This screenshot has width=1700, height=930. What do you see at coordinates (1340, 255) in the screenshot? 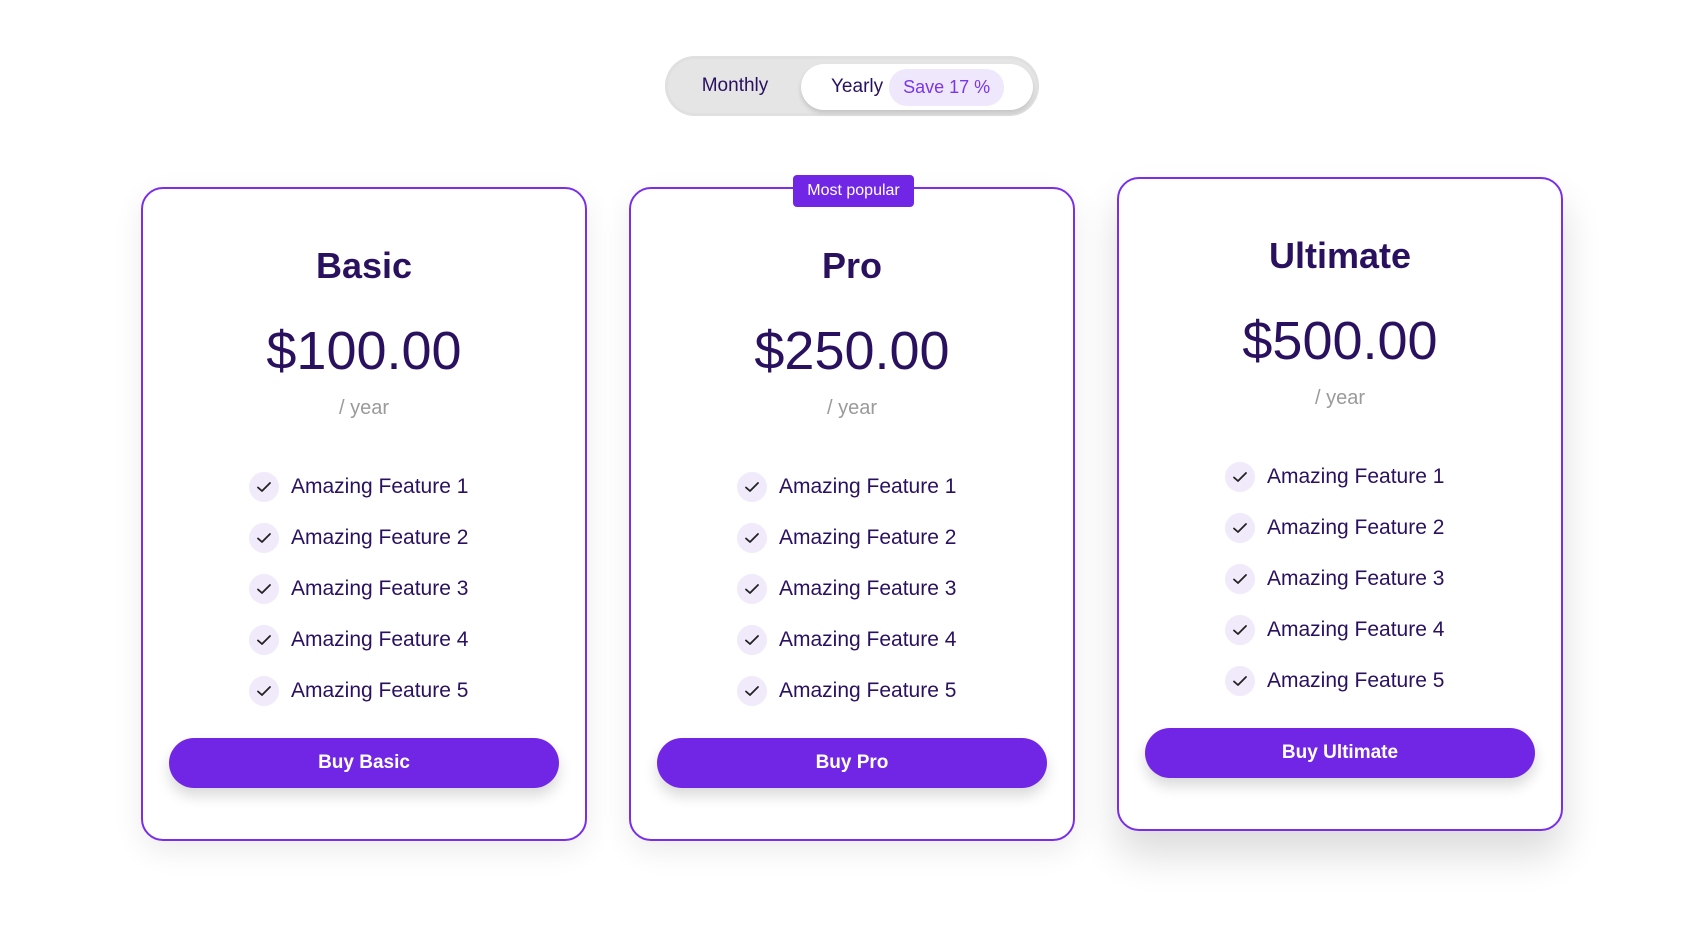
I see `plan-title: Ultimate` at bounding box center [1340, 255].